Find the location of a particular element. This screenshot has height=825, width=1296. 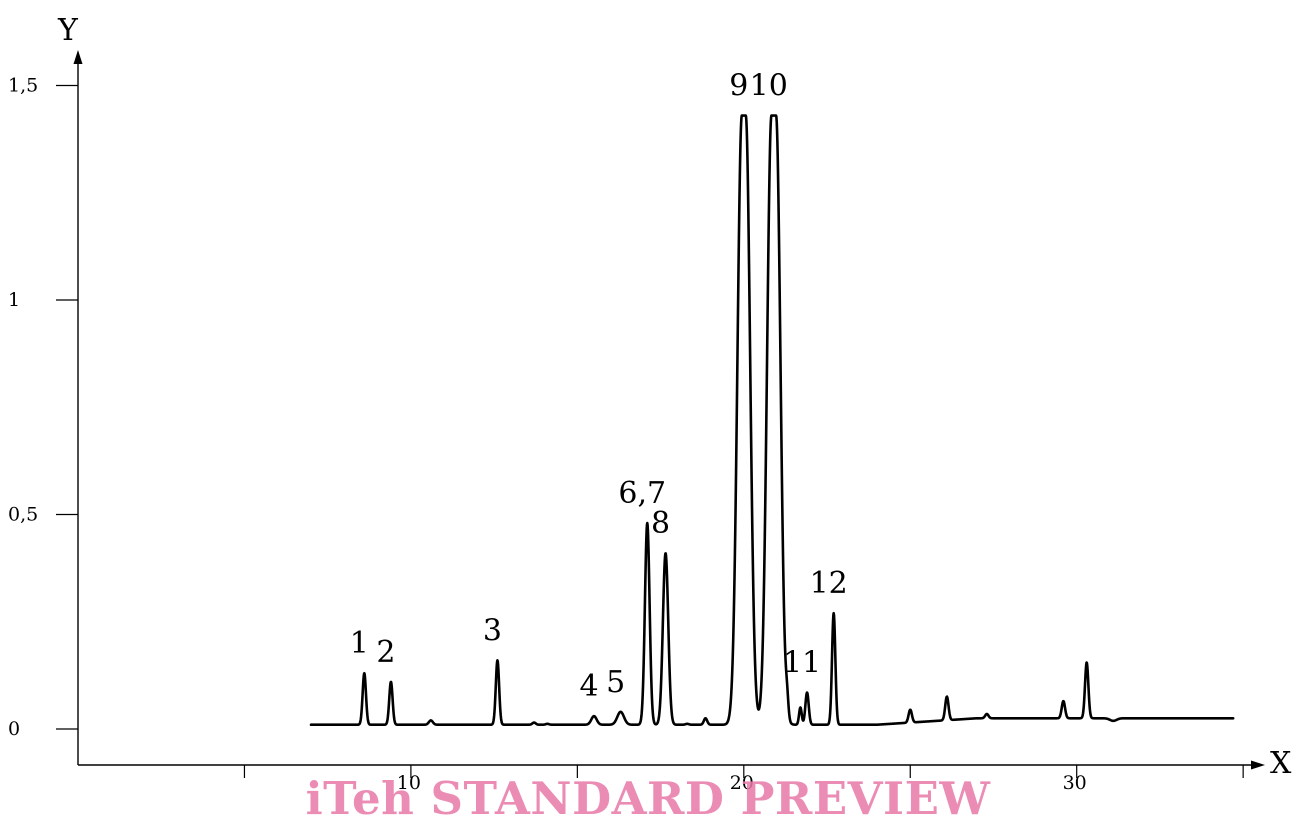

peak-label: 4 is located at coordinates (588, 686).